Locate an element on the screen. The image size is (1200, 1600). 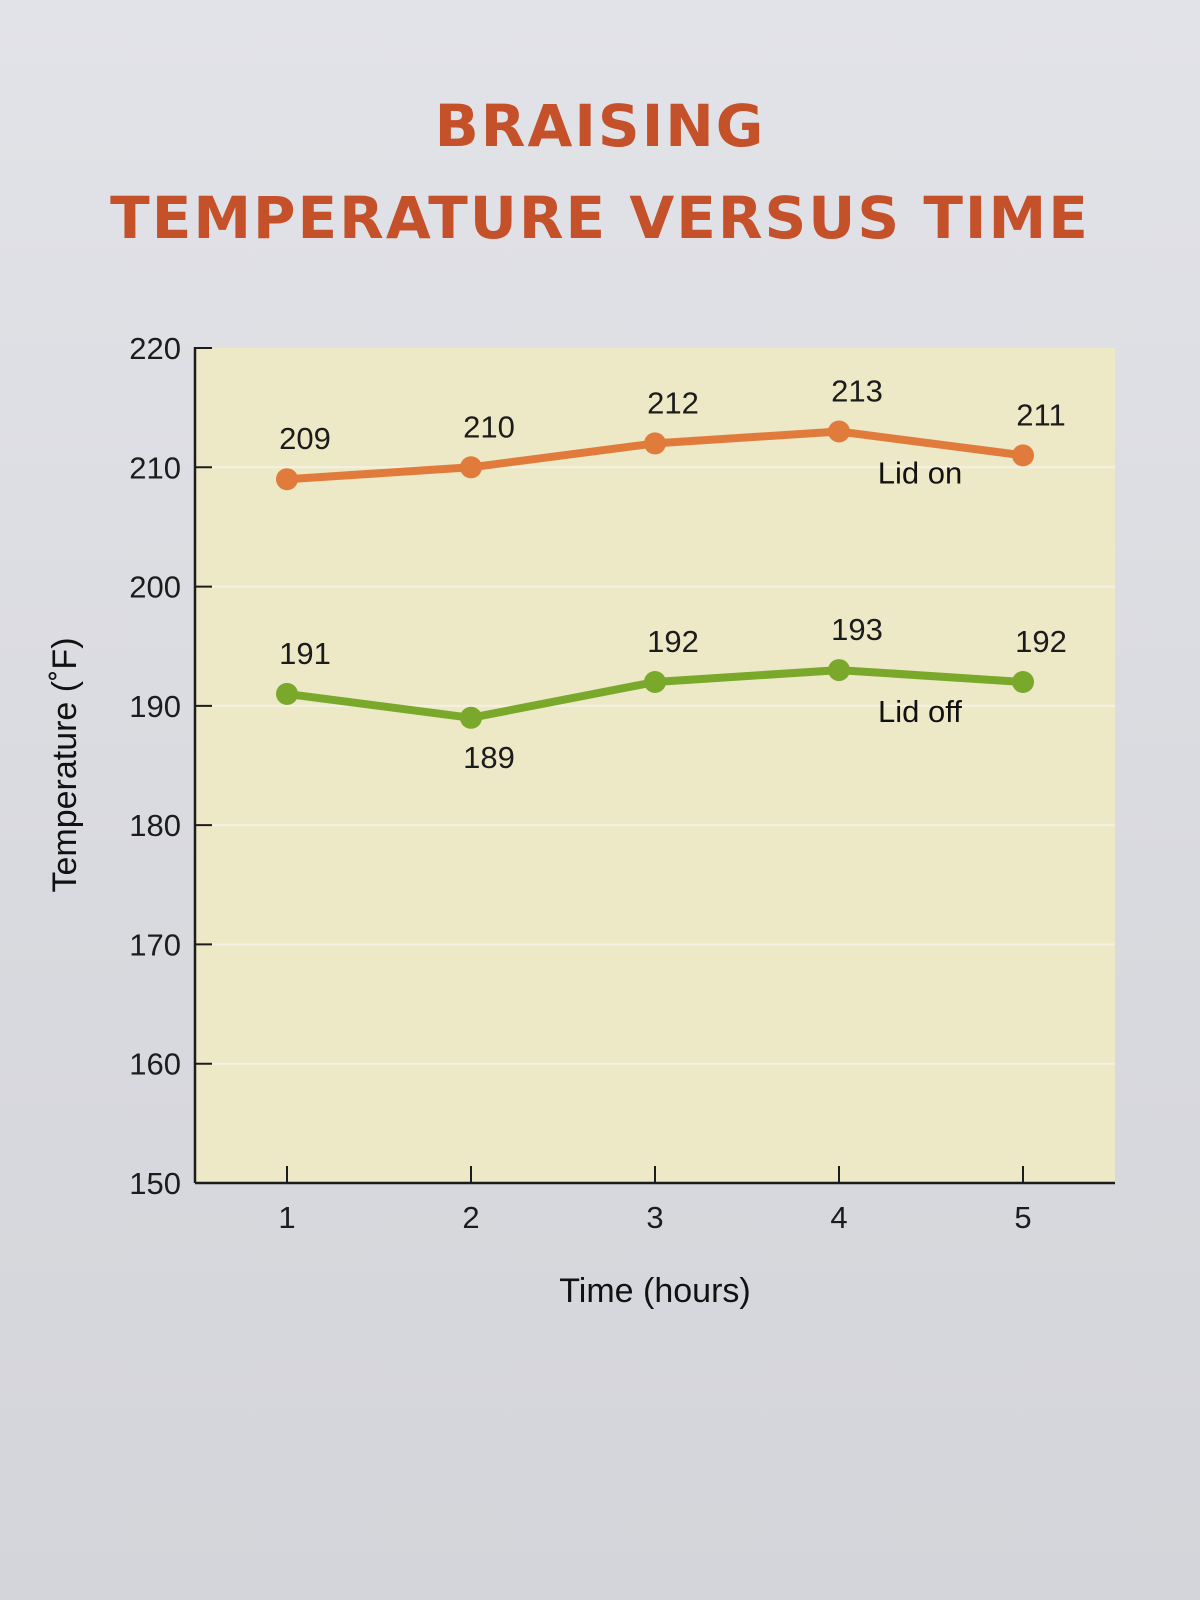
series-lid-off: 191 189 192 193 192 Lid off is located at coordinates (671, 693).